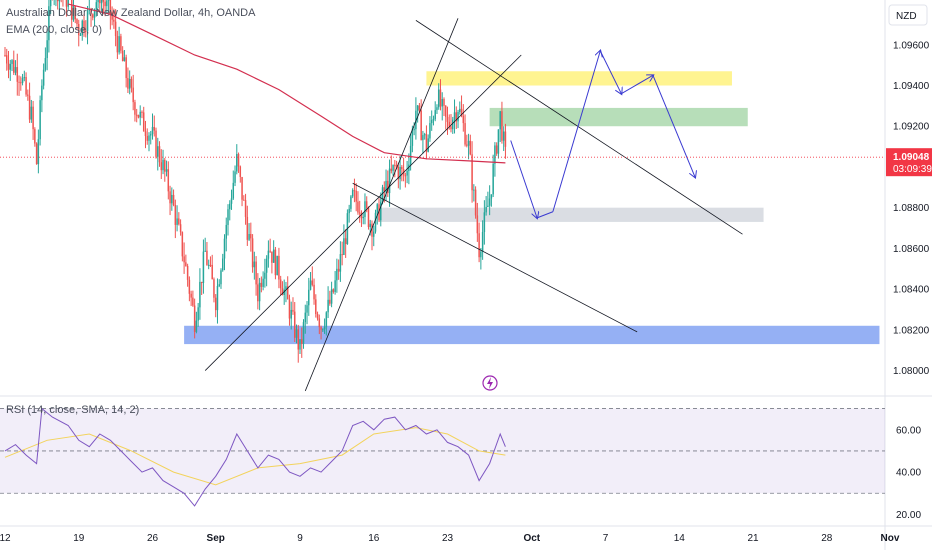 The height and width of the screenshot is (550, 932). Describe the element at coordinates (637, 85) in the screenshot. I see `projection-segment` at that location.